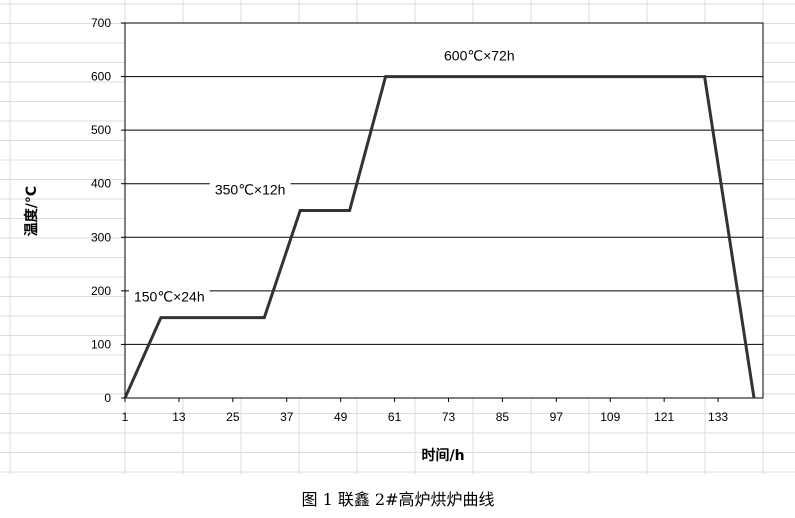 The image size is (795, 518). What do you see at coordinates (503, 417) in the screenshot?
I see `x-tick-label: 85` at bounding box center [503, 417].